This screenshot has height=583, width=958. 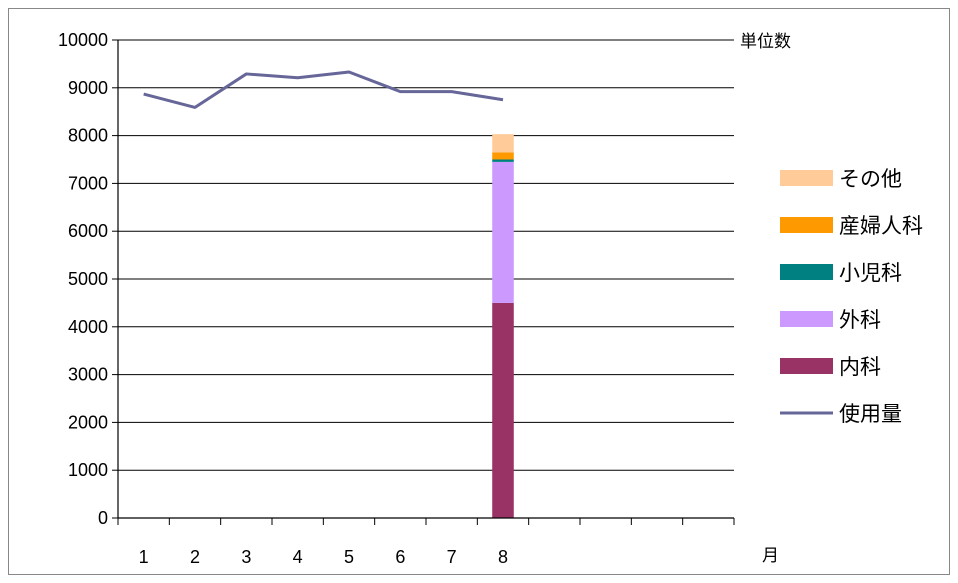 What do you see at coordinates (298, 557) in the screenshot?
I see `x-tick-label: 4` at bounding box center [298, 557].